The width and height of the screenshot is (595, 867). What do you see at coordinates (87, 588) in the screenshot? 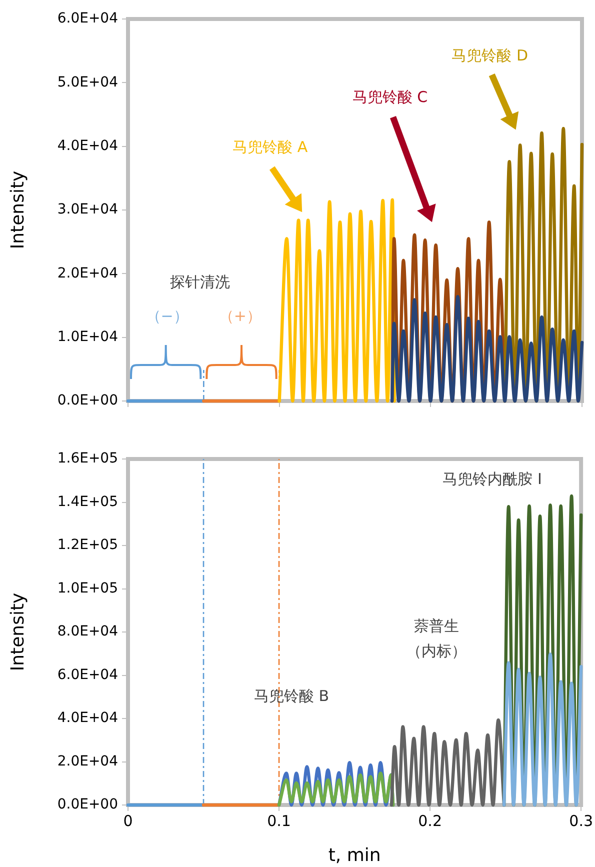
I see `y-tick-label: 1.0E+05` at bounding box center [87, 588].